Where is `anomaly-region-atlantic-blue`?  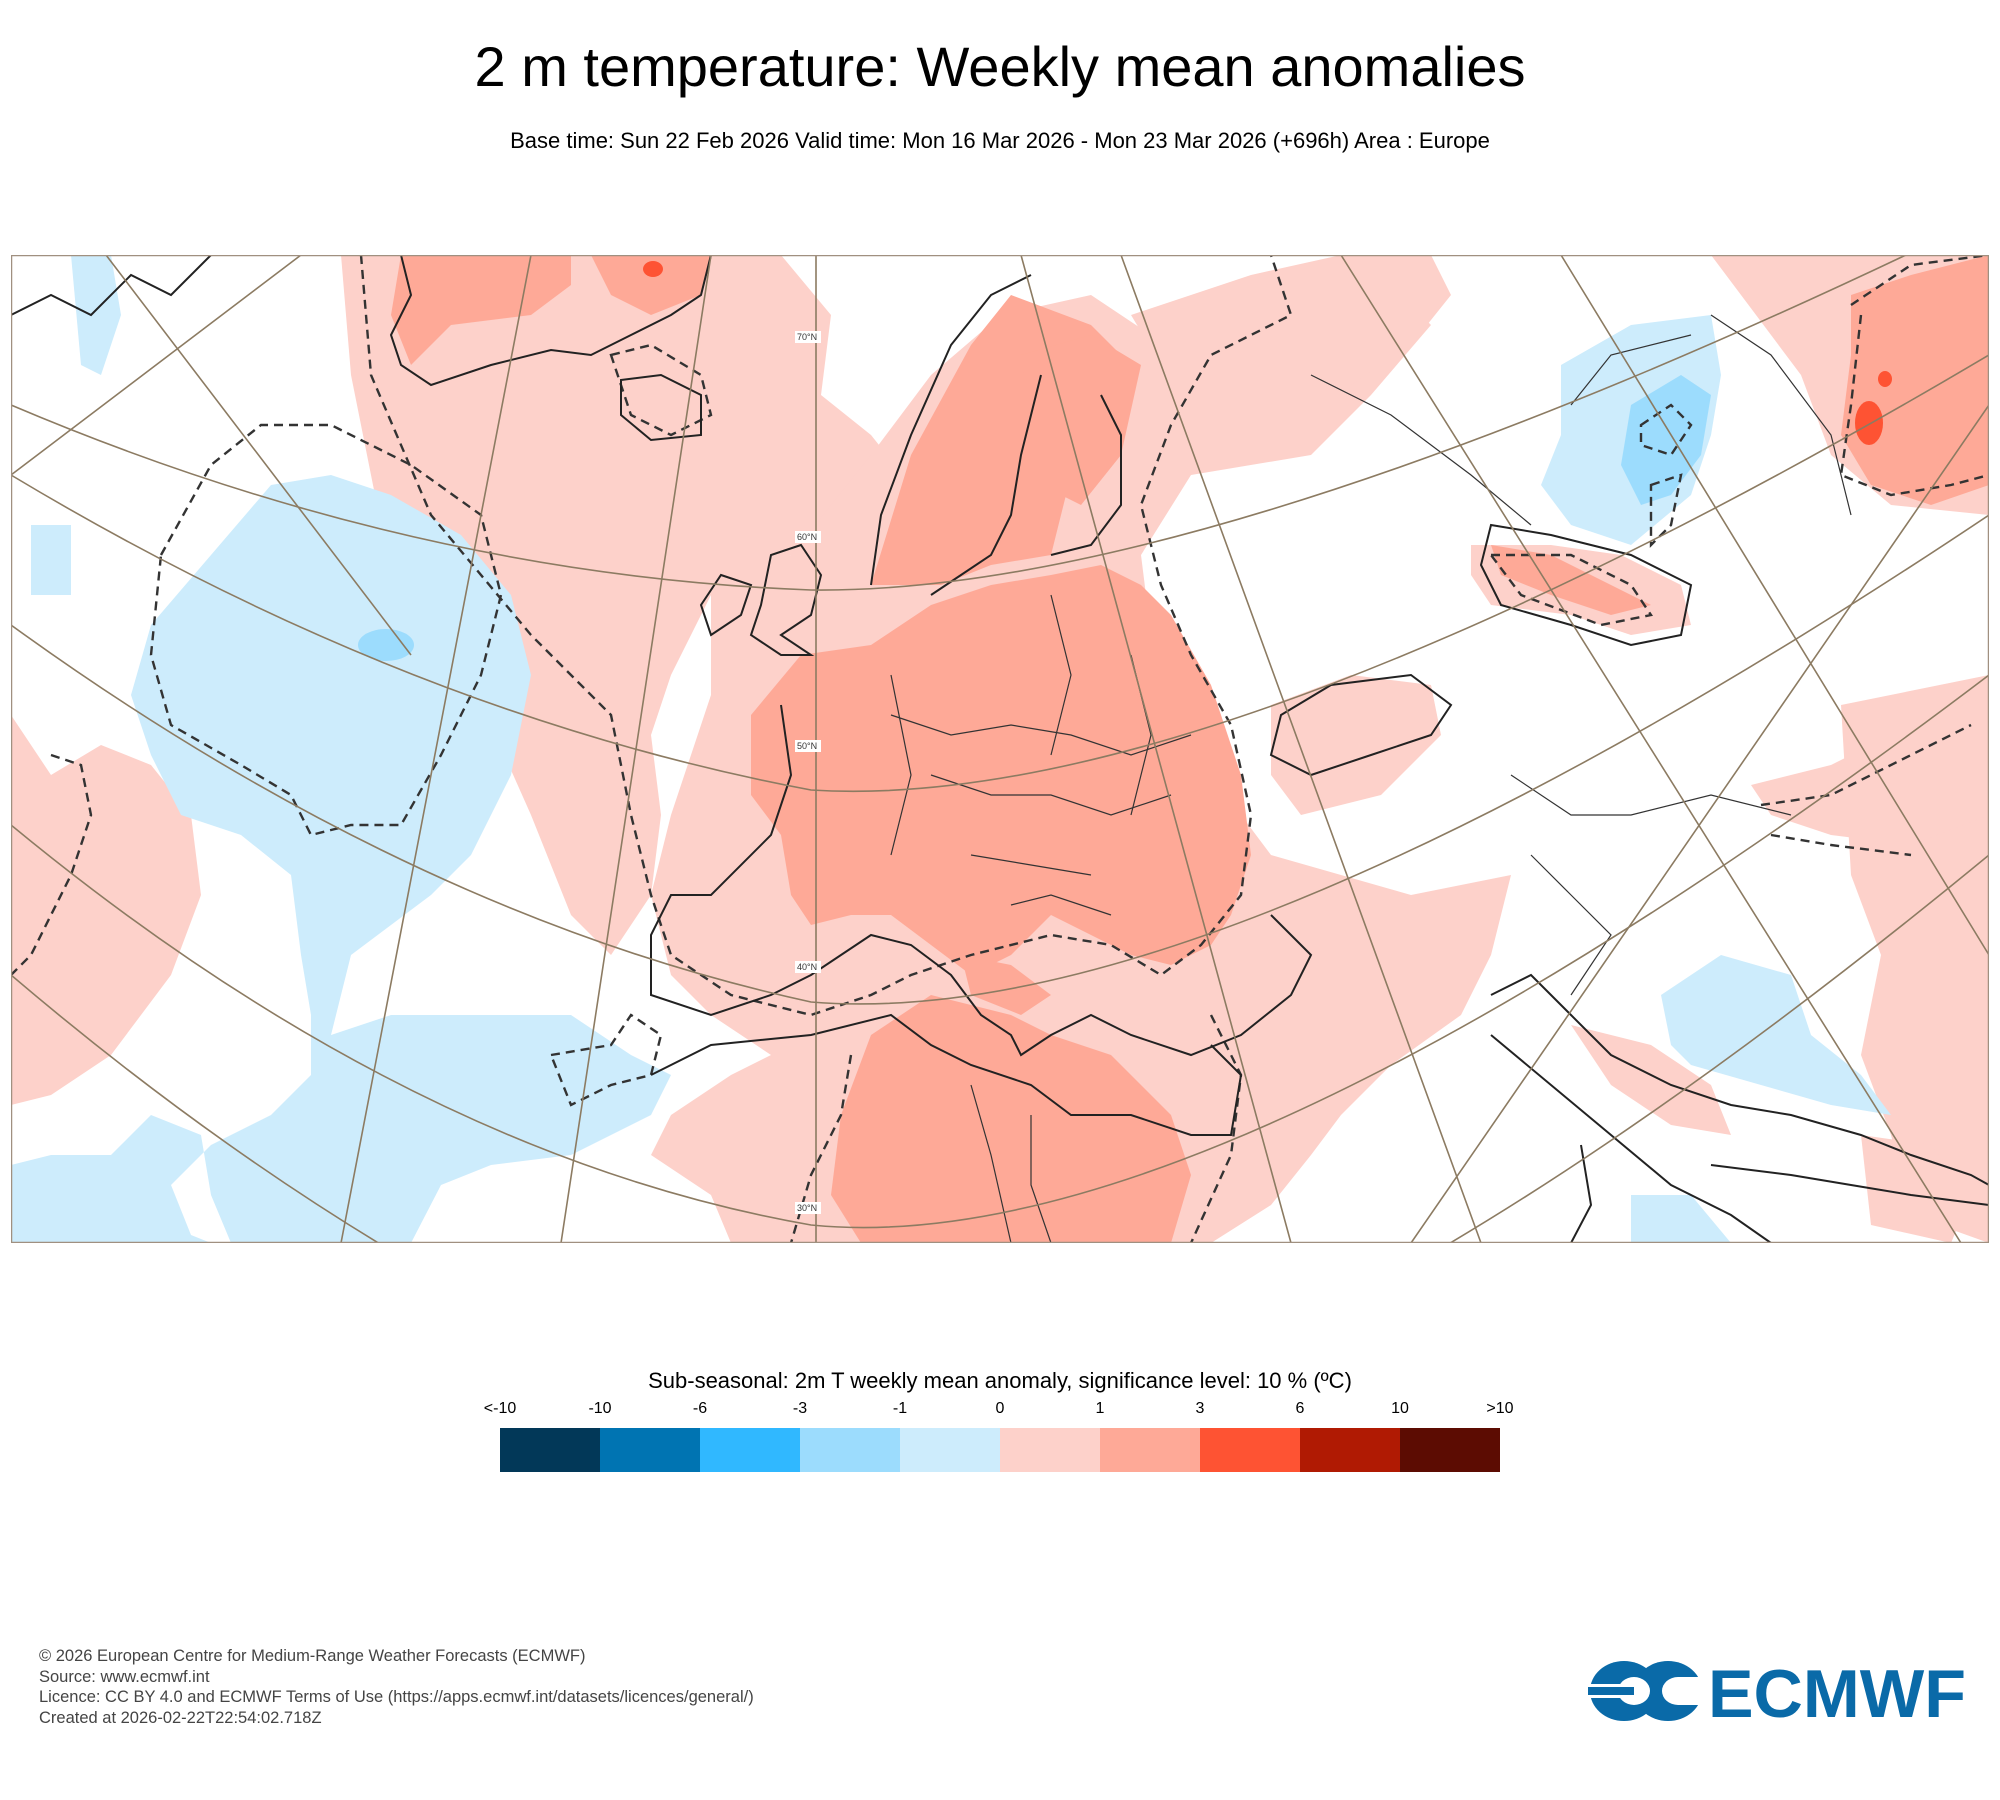
anomaly-region-atlantic-blue is located at coordinates (341, 859).